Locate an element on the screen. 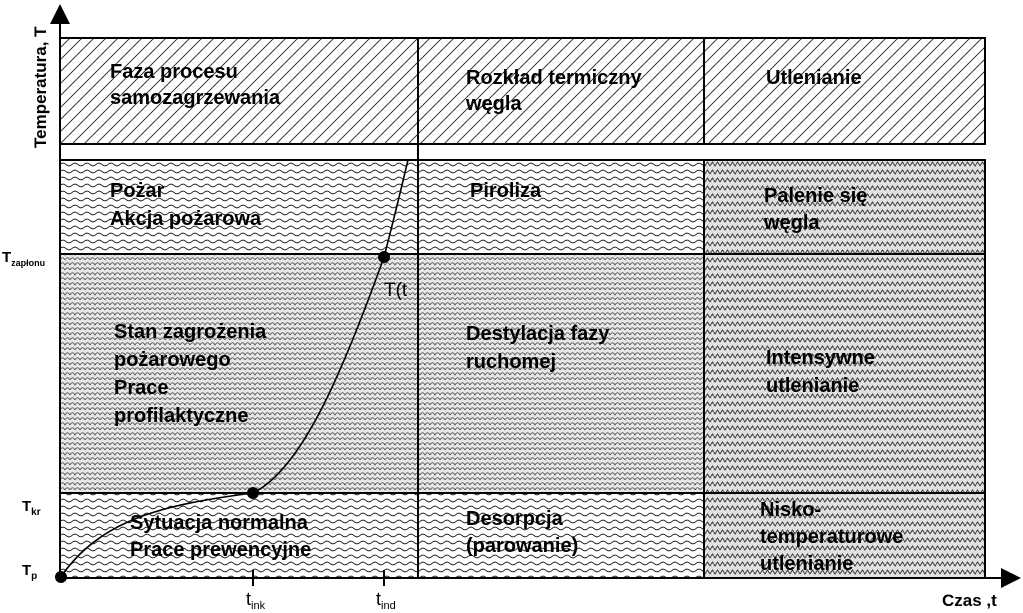 Image resolution: width=1023 pixels, height=613 pixels. cell-fire-decomposition is located at coordinates (561, 207).